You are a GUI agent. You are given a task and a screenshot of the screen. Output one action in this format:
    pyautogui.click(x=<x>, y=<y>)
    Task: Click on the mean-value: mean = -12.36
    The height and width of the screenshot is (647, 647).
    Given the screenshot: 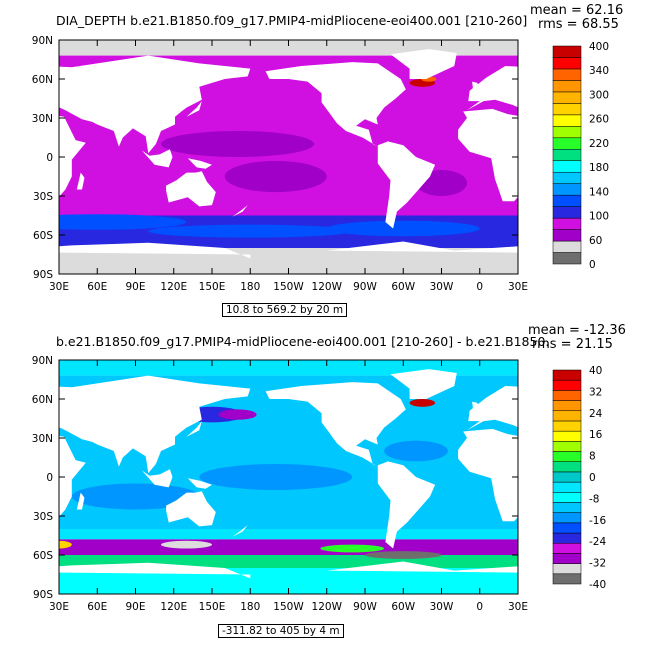 What is the action you would take?
    pyautogui.click(x=577, y=330)
    